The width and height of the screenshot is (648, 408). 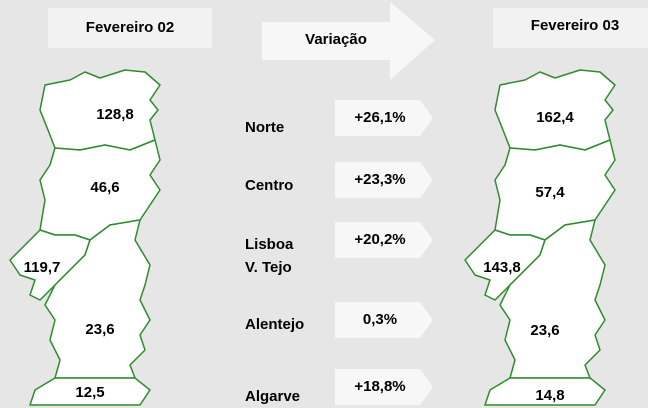 What do you see at coordinates (269, 244) in the screenshot?
I see `region-name: Lisboa` at bounding box center [269, 244].